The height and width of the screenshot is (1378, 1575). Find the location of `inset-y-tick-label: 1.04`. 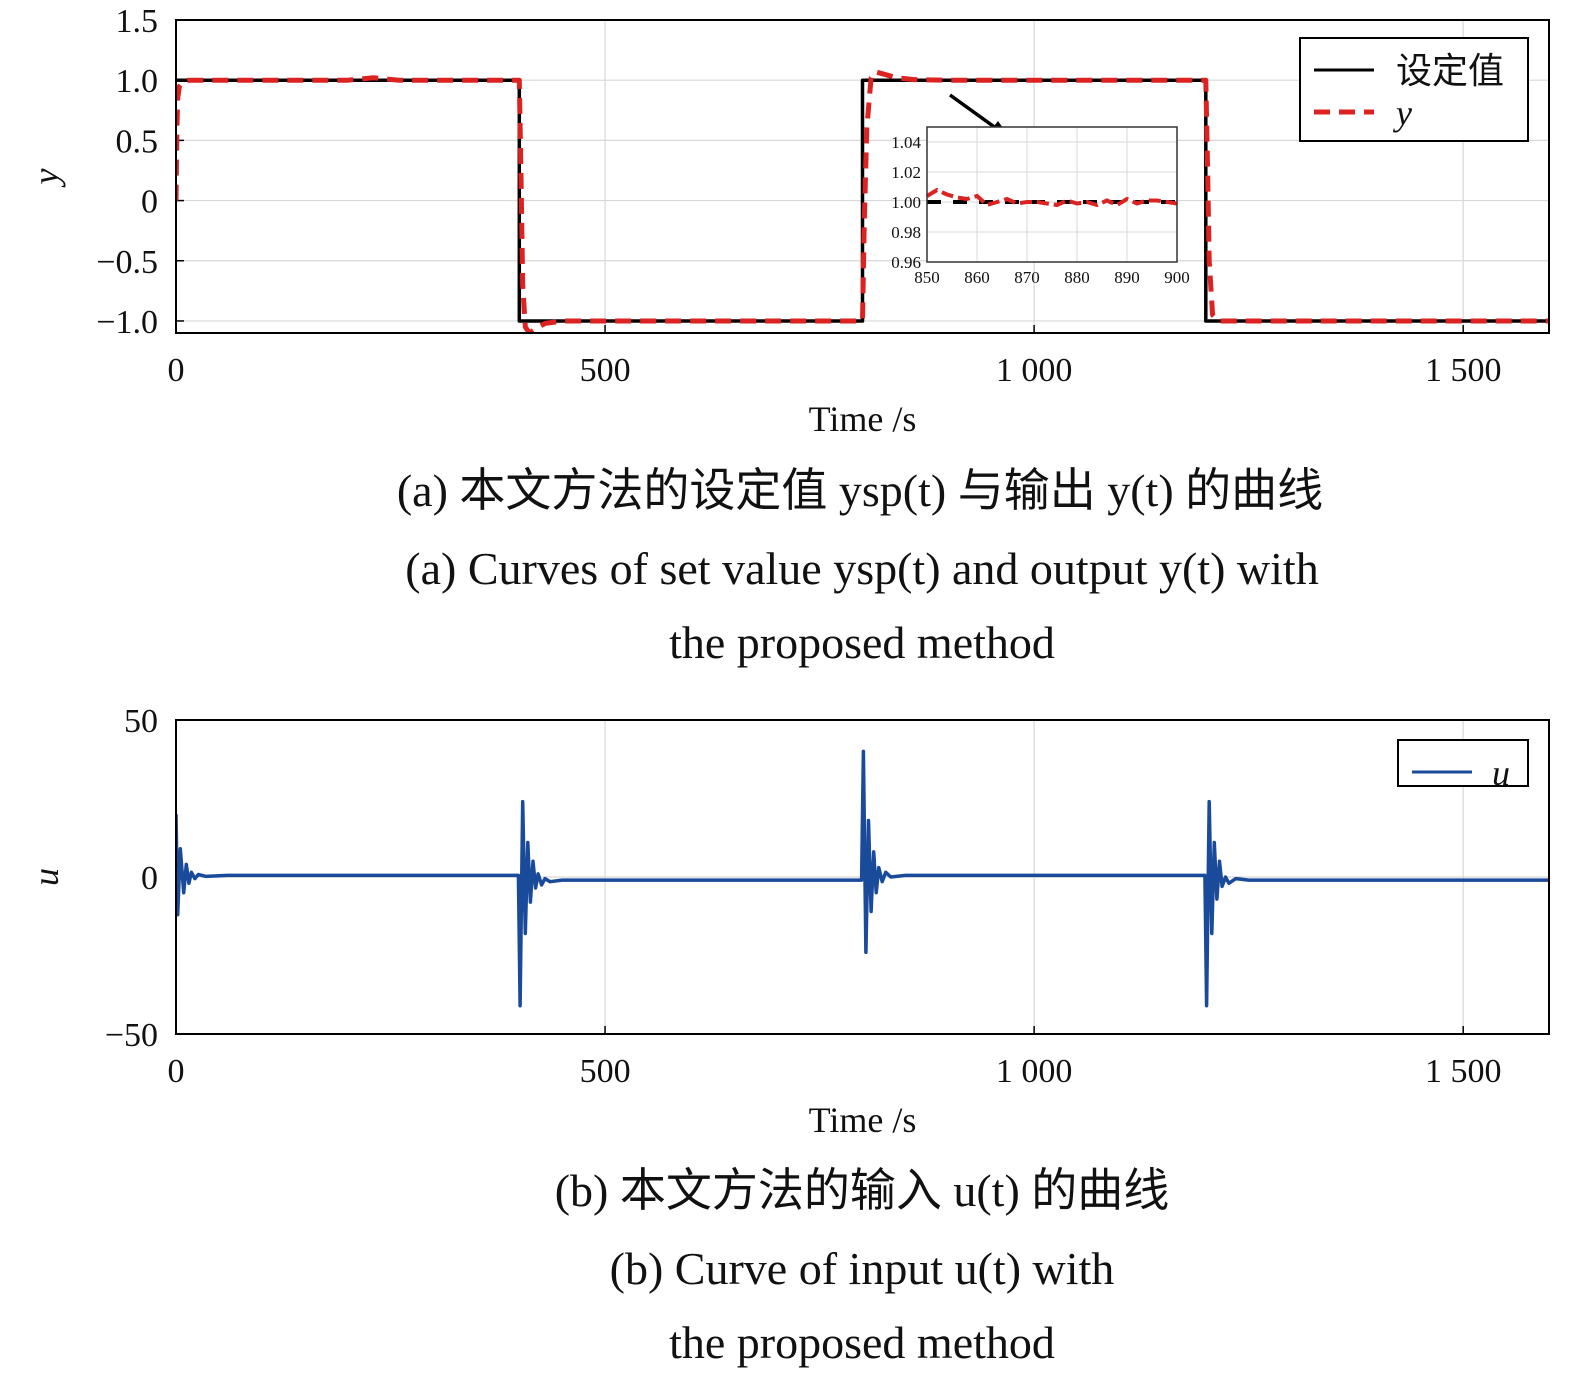

inset-y-tick-label: 1.04 is located at coordinates (906, 142).